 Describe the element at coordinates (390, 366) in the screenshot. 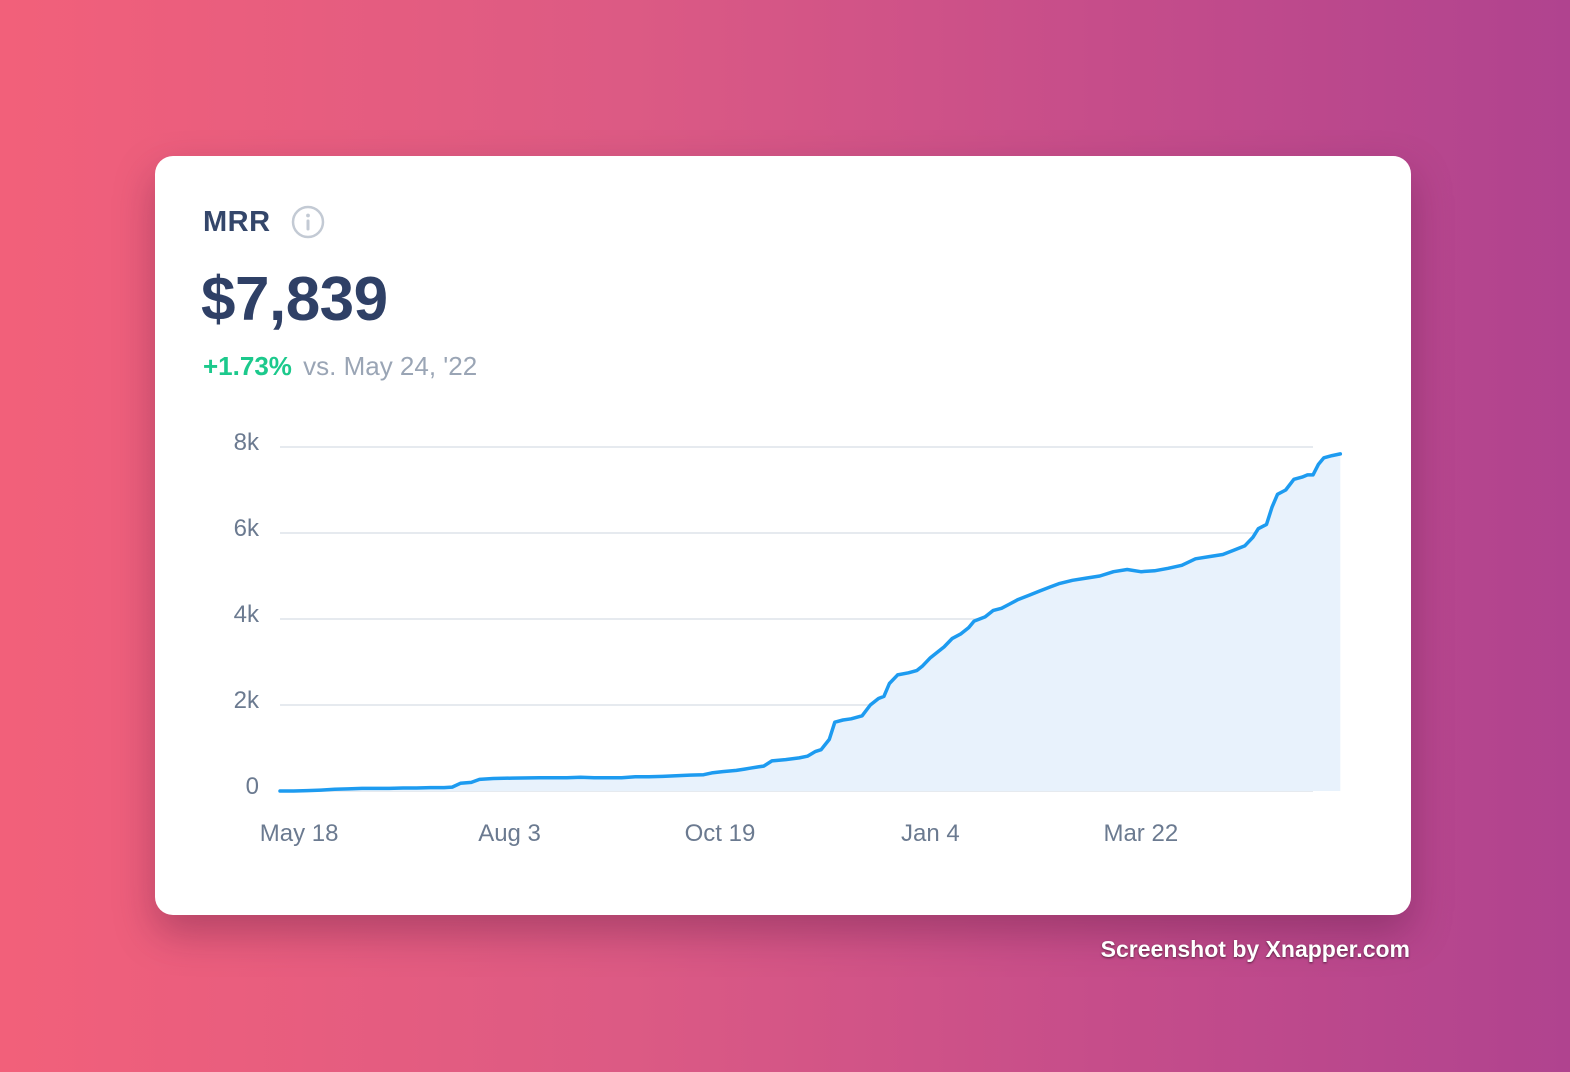

I see `comparison-label: vs. May 24, '22` at that location.